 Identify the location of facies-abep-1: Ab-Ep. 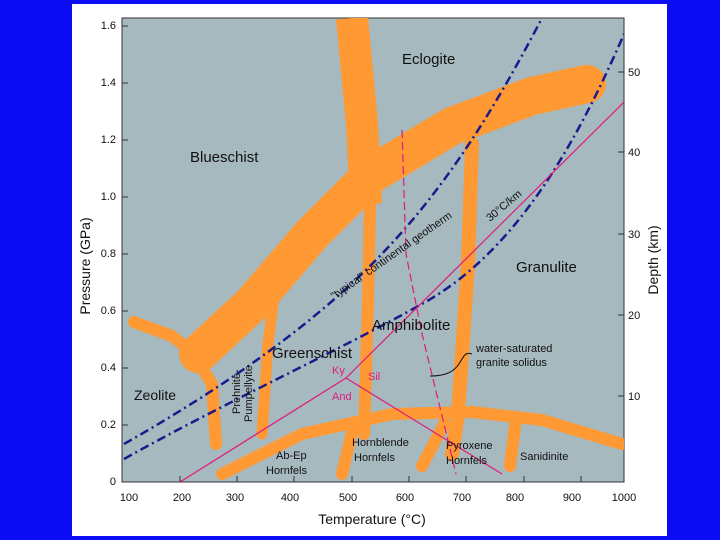
(291, 456).